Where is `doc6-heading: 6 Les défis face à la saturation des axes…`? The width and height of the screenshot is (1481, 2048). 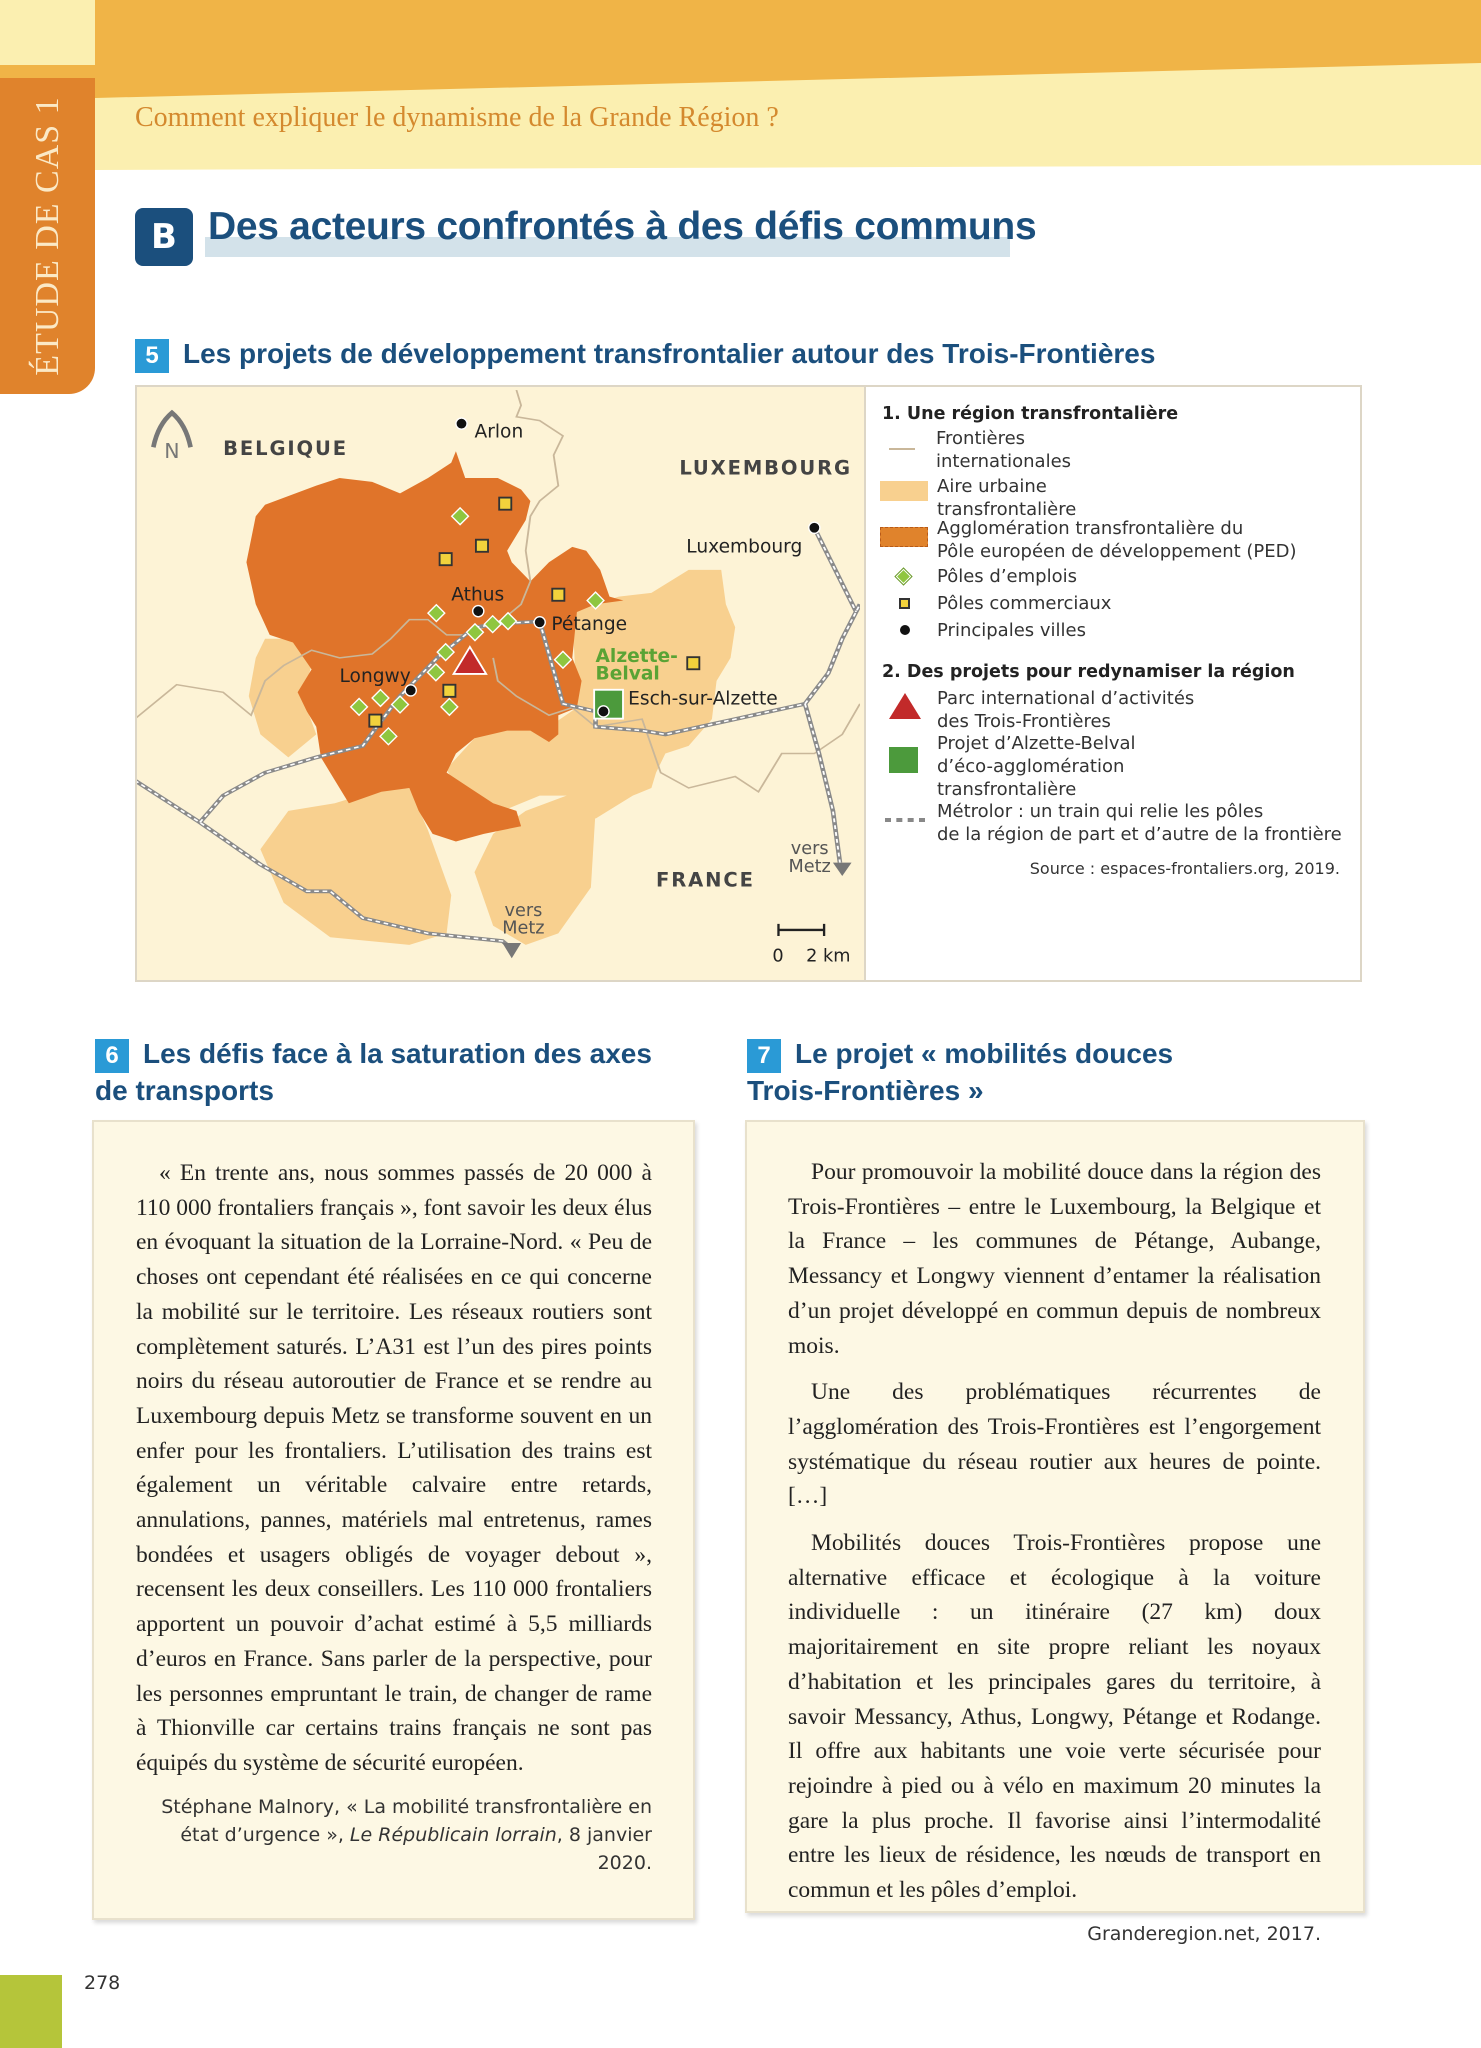 doc6-heading: 6 Les défis face à la saturation des axes… is located at coordinates (373, 1072).